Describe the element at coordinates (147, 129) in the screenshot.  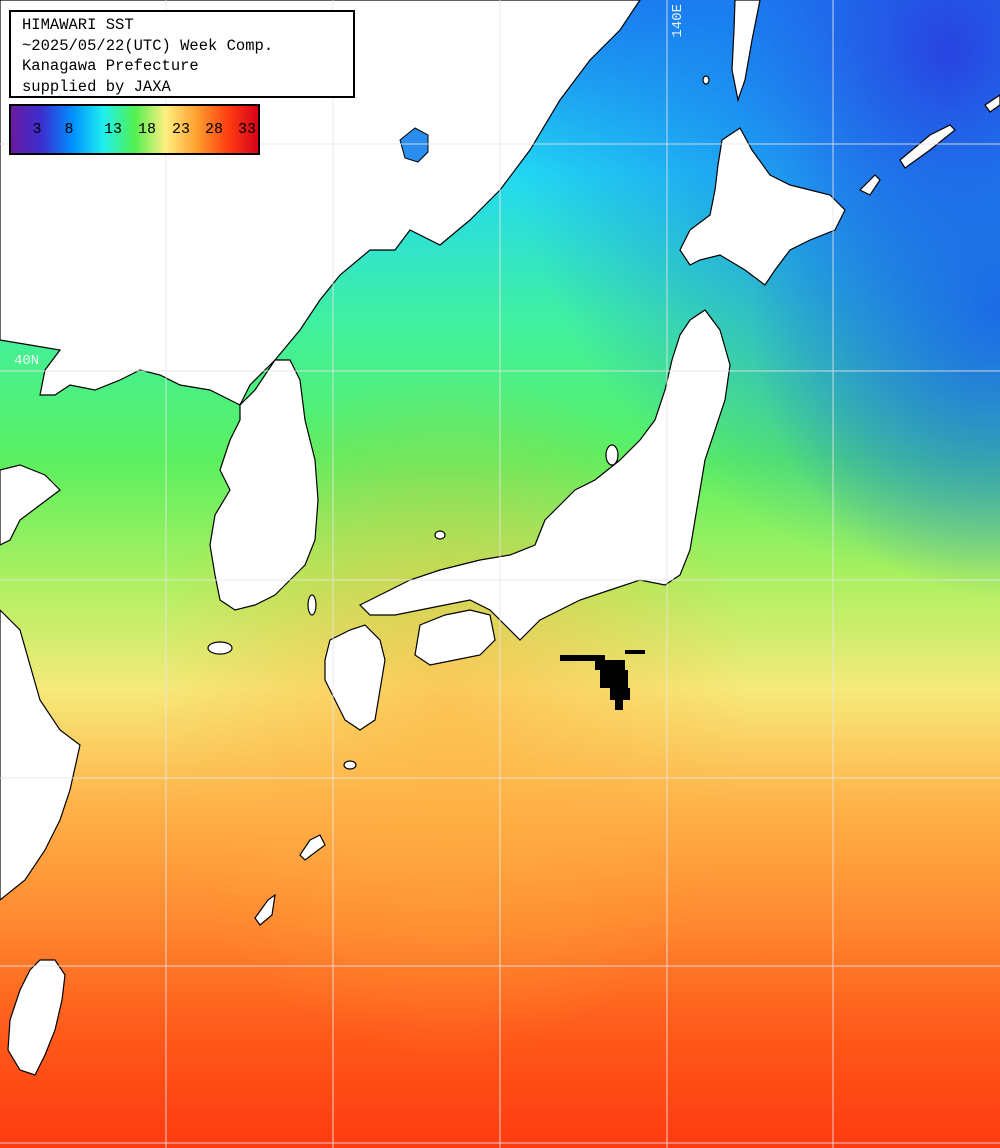
I see `colorbar-tick-label: 18` at that location.